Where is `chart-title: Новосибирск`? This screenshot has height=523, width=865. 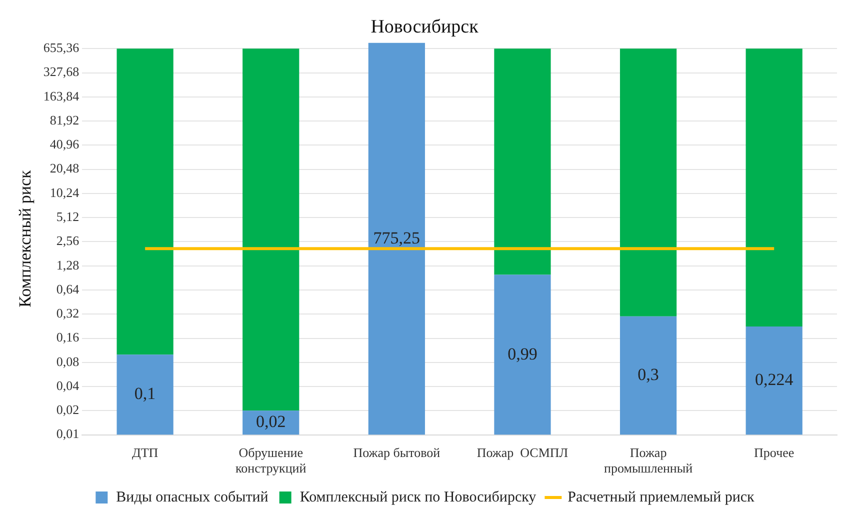 chart-title: Новосибирск is located at coordinates (425, 27).